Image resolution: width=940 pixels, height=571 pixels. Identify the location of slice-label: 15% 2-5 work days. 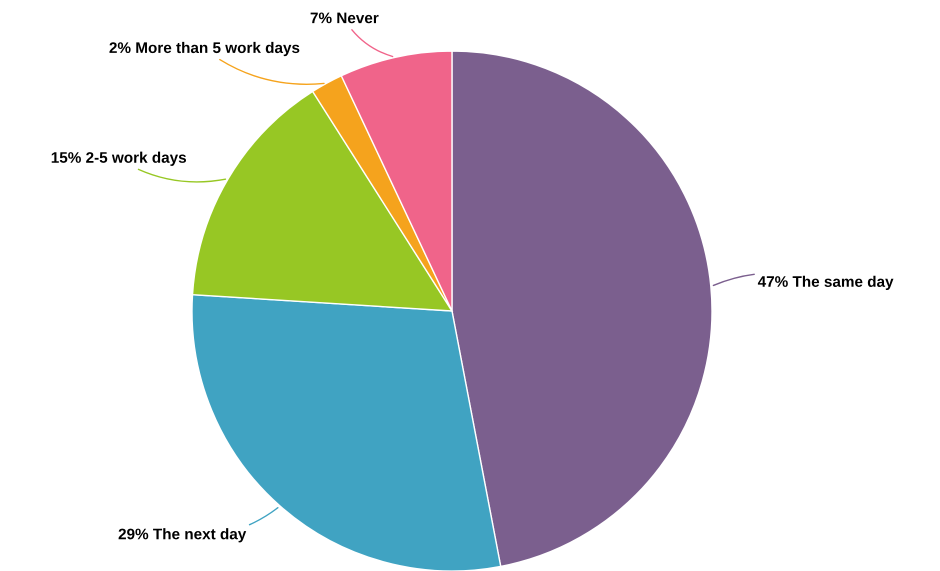
(119, 159).